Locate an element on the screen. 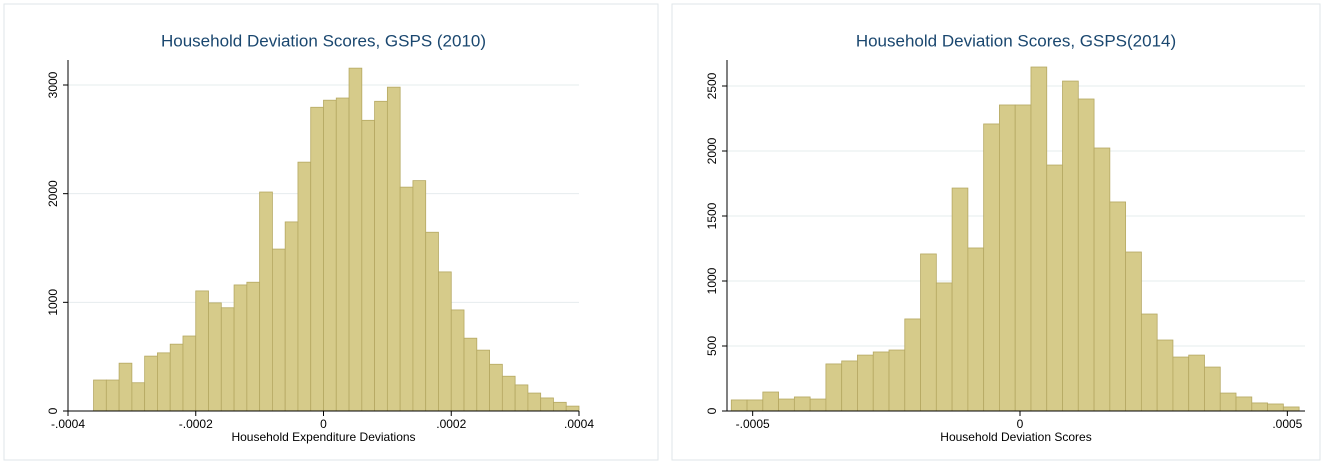  x-tick-label: .0004 is located at coordinates (579, 424).